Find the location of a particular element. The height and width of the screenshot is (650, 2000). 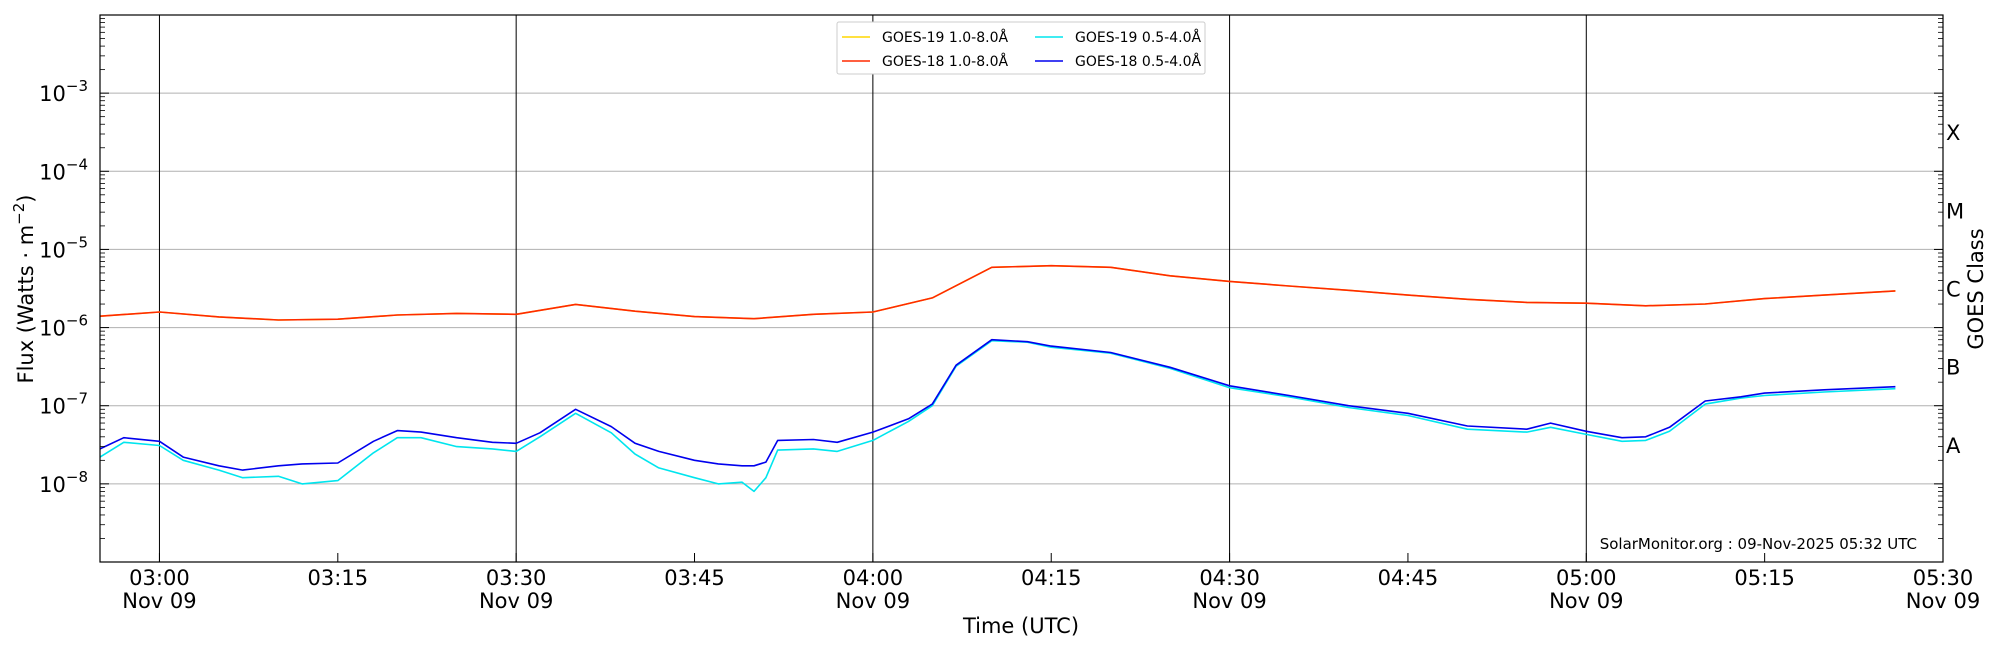

goes-class-A: A is located at coordinates (1953, 446).